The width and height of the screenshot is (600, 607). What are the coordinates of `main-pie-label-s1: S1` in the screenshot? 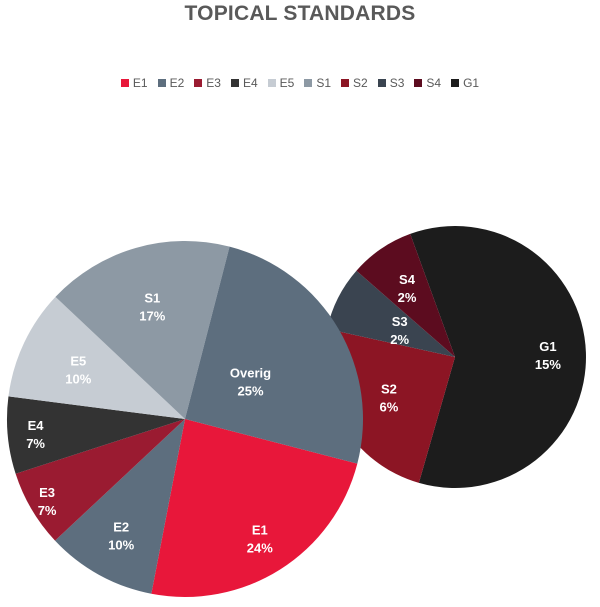 It's located at (152, 298).